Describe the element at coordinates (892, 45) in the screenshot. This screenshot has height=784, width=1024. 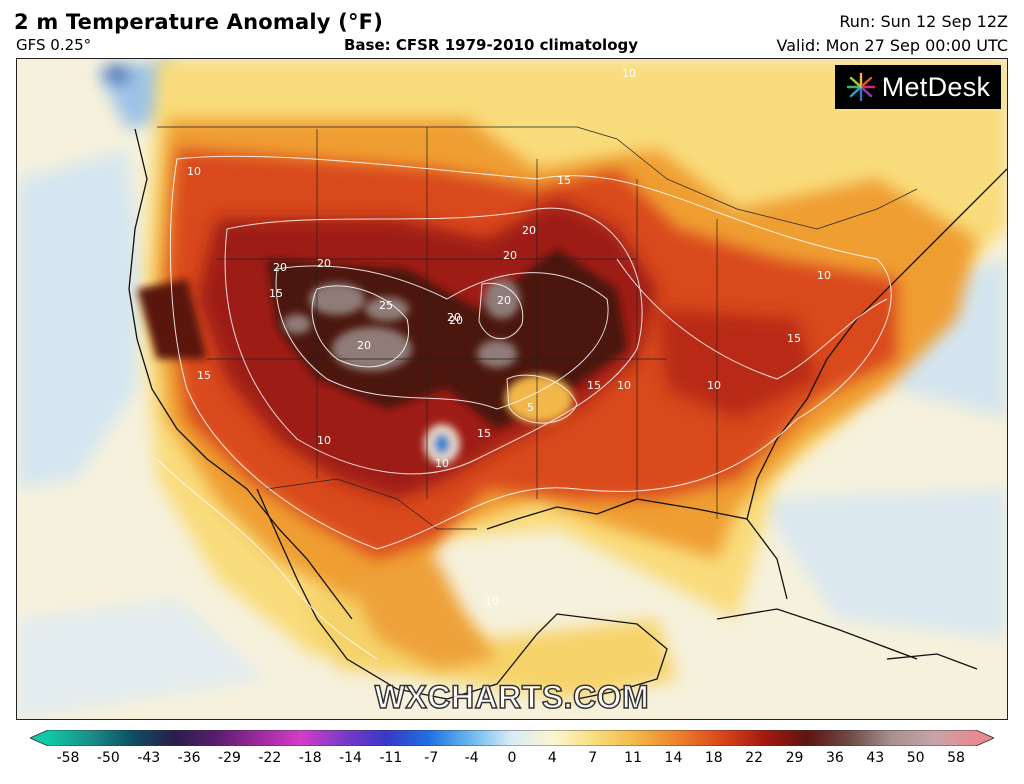
I see `valid-time-label: Valid: Mon 27 Sep 00:00 UTC` at that location.